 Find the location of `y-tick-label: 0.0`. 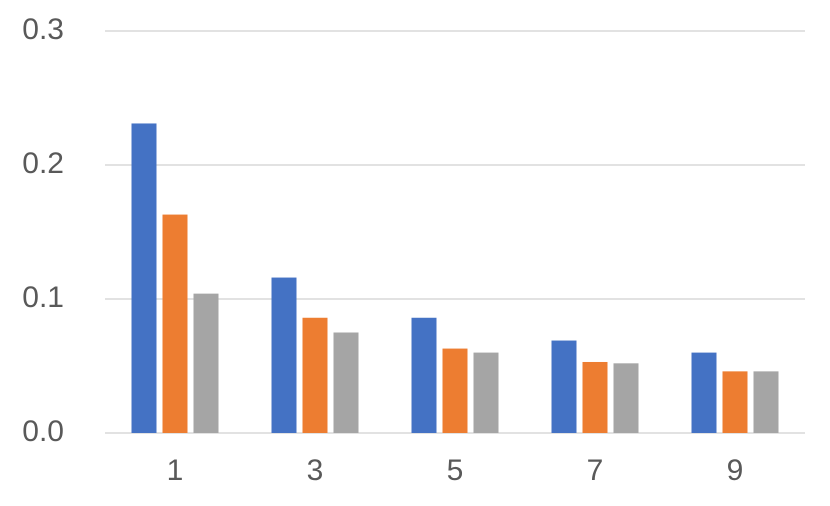

y-tick-label: 0.0 is located at coordinates (43, 431).